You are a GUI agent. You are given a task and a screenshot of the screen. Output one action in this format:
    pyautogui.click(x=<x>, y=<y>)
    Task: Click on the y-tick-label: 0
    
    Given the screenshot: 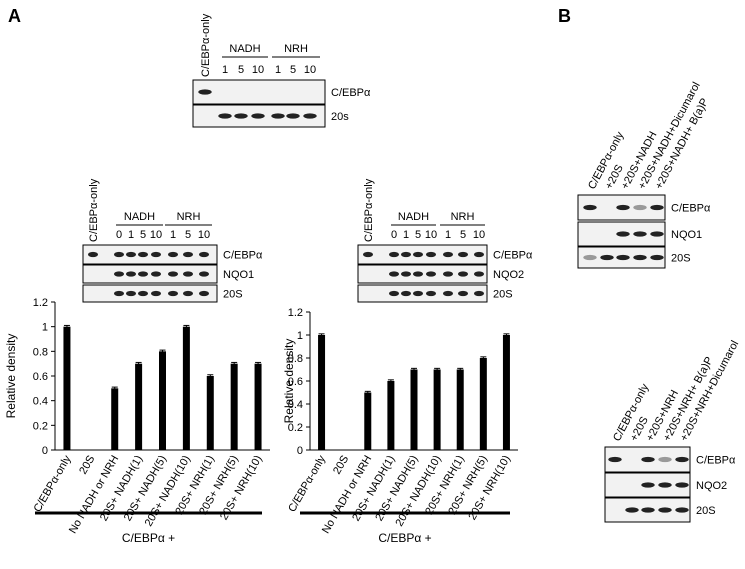 What is the action you would take?
    pyautogui.click(x=300, y=451)
    